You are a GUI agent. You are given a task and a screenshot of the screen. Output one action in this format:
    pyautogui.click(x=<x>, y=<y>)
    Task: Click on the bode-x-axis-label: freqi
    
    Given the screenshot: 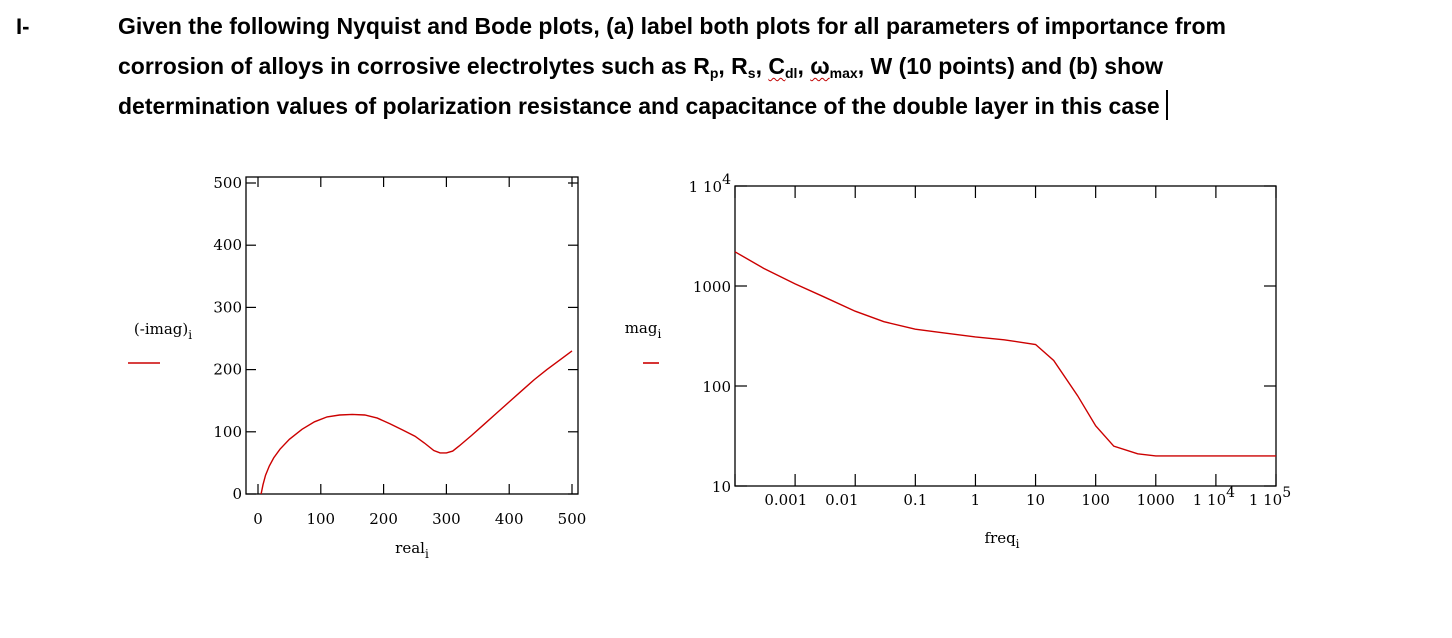 What is the action you would take?
    pyautogui.click(x=1001, y=540)
    